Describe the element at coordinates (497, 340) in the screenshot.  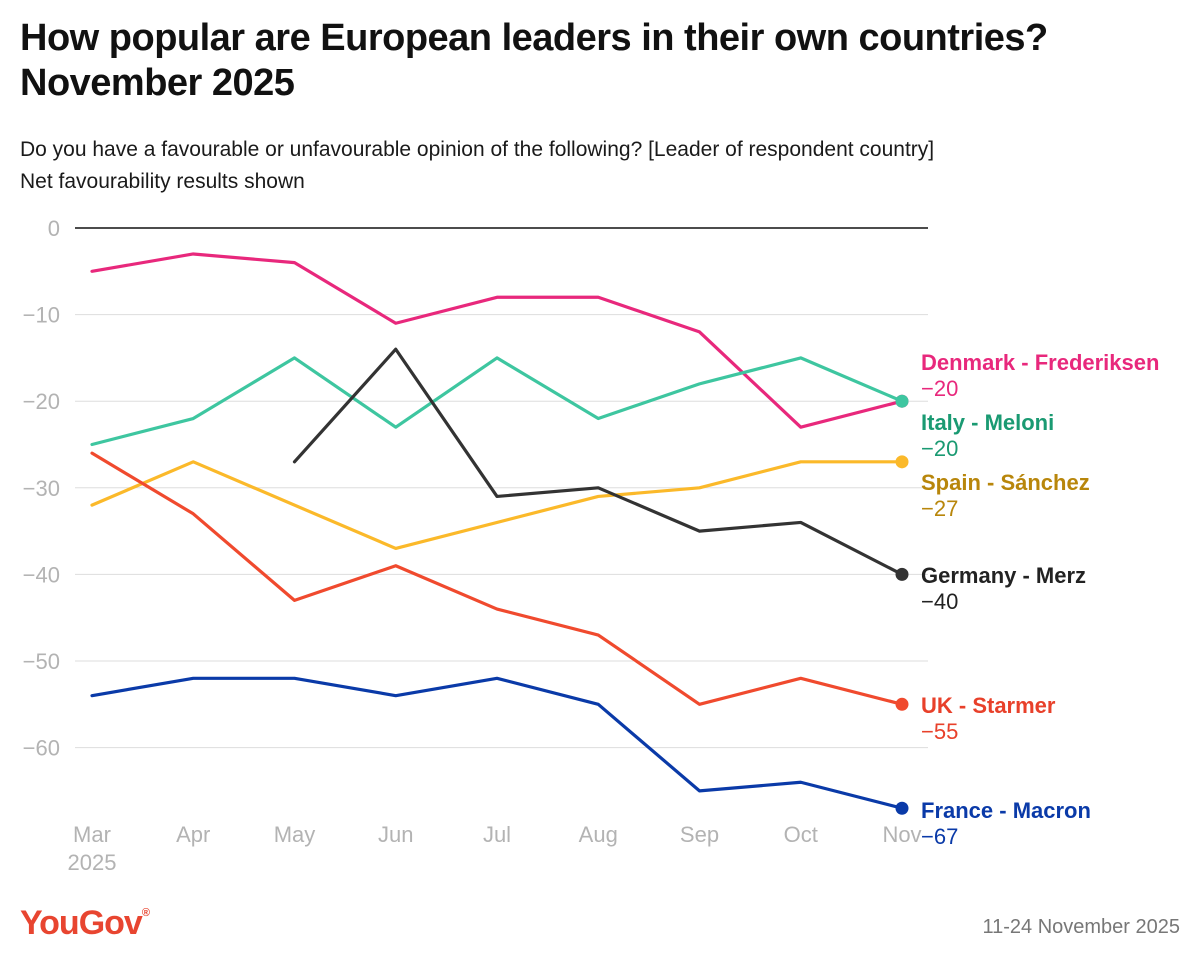
I see `series-line-denmark-frederiksen` at that location.